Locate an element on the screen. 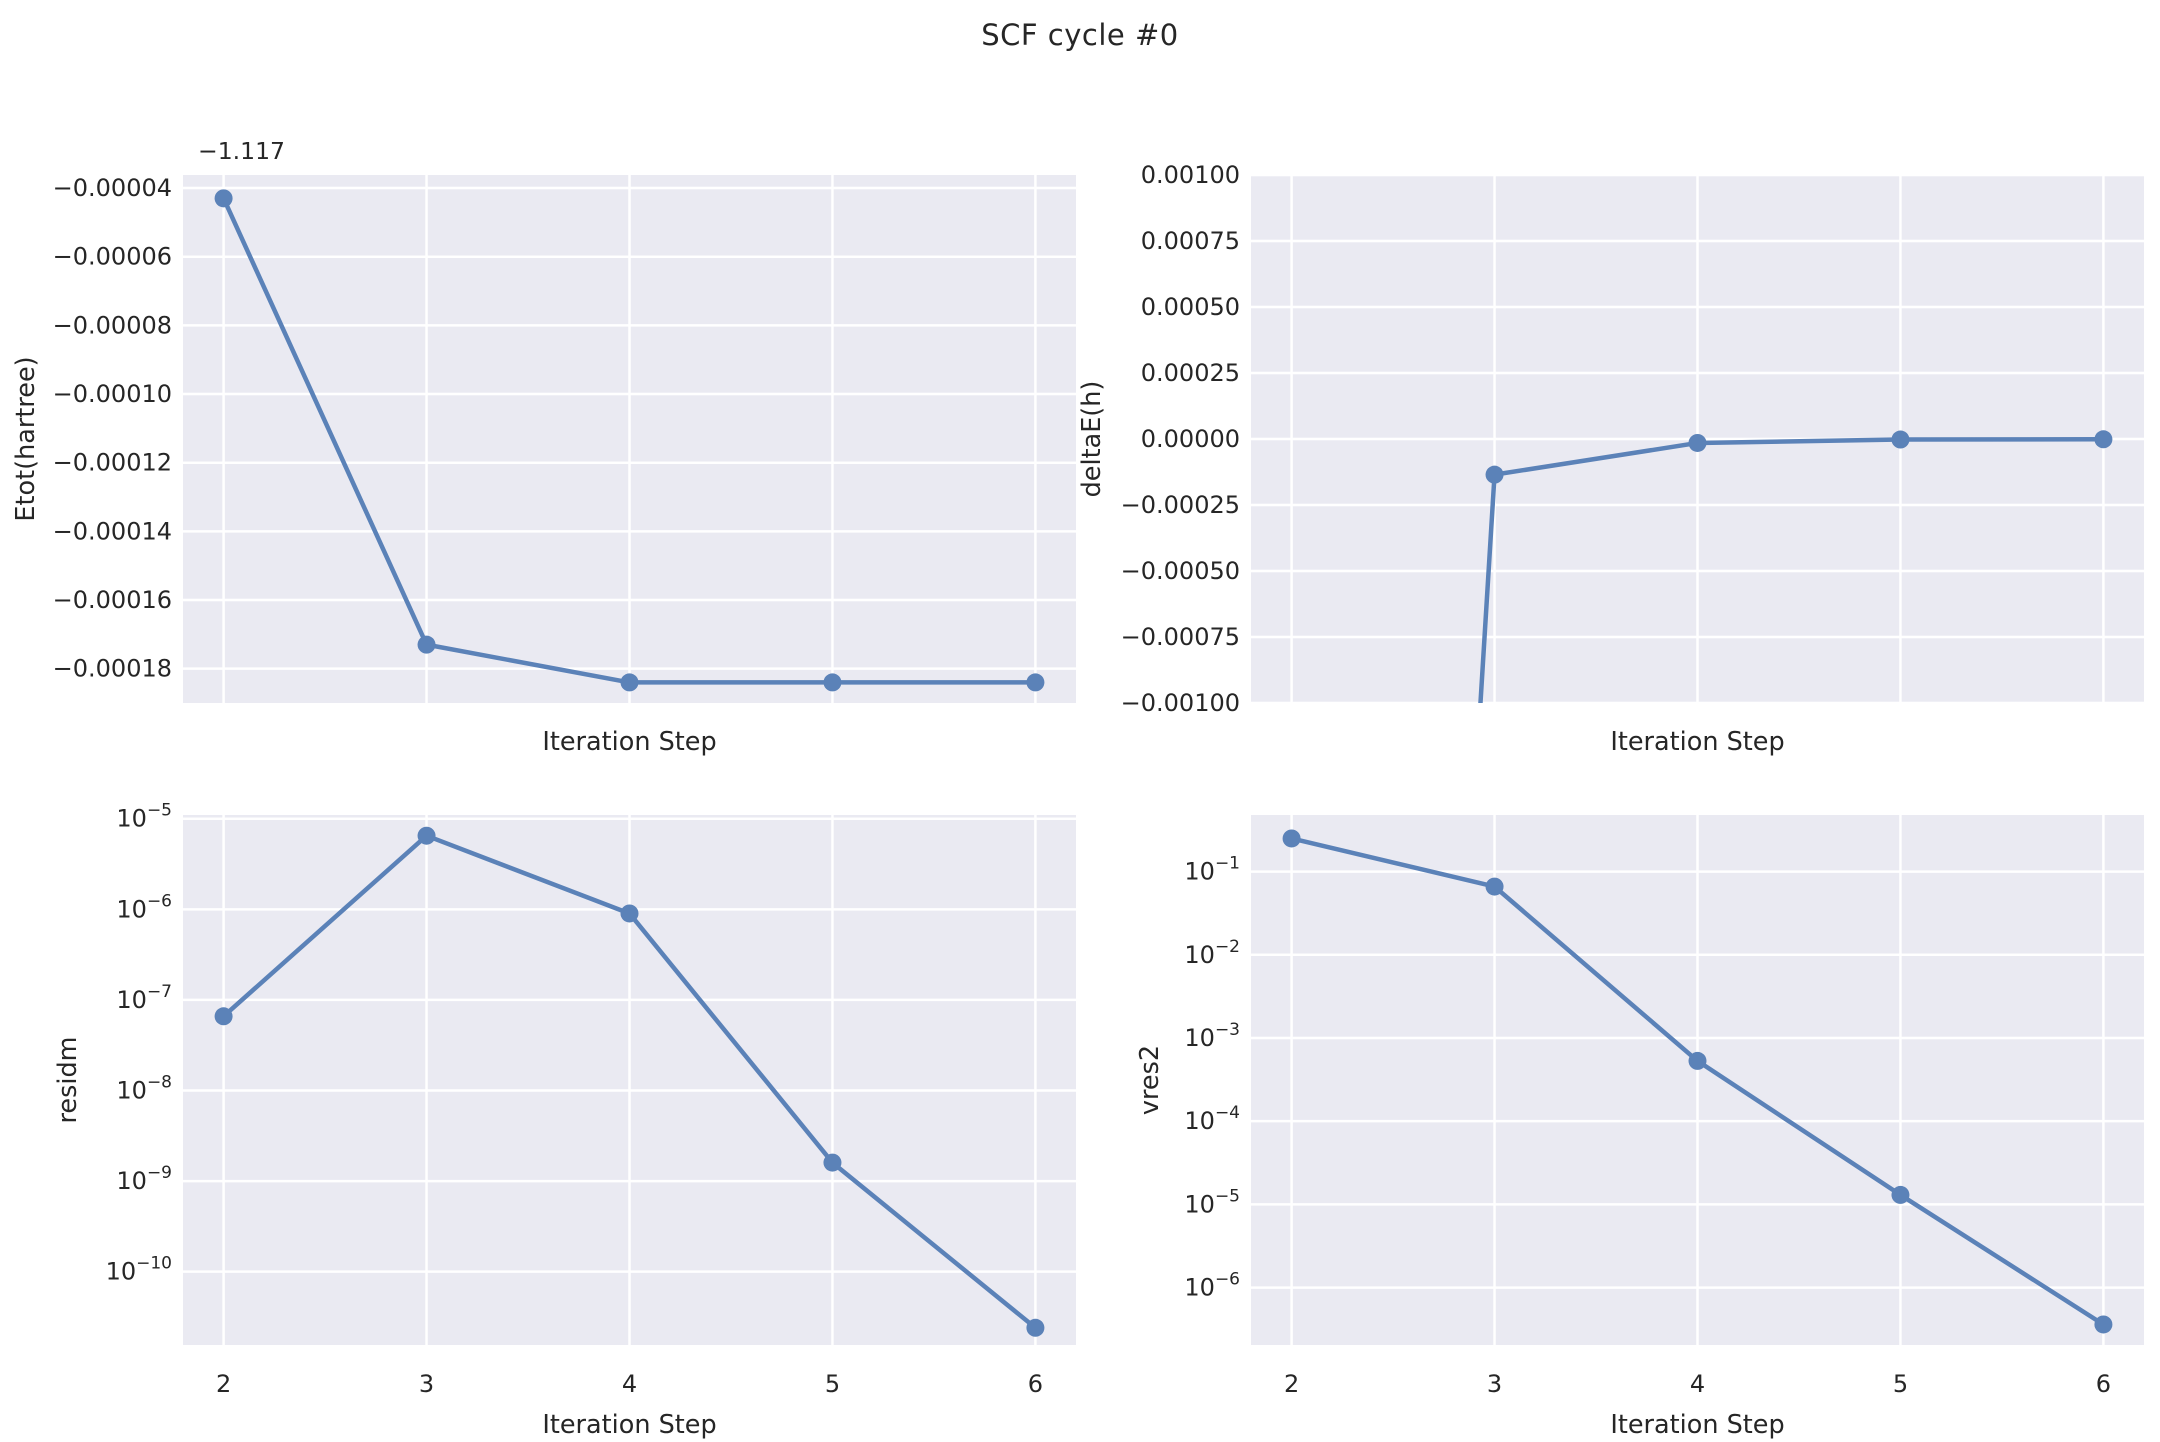 Image resolution: width=2160 pixels, height=1442 pixels. y-tick-label: −0.00025 is located at coordinates (1180, 505).